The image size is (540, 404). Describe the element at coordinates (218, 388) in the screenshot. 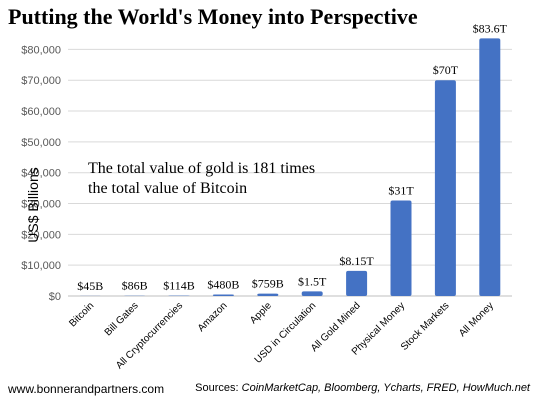

I see `sources-label: Sources:` at that location.